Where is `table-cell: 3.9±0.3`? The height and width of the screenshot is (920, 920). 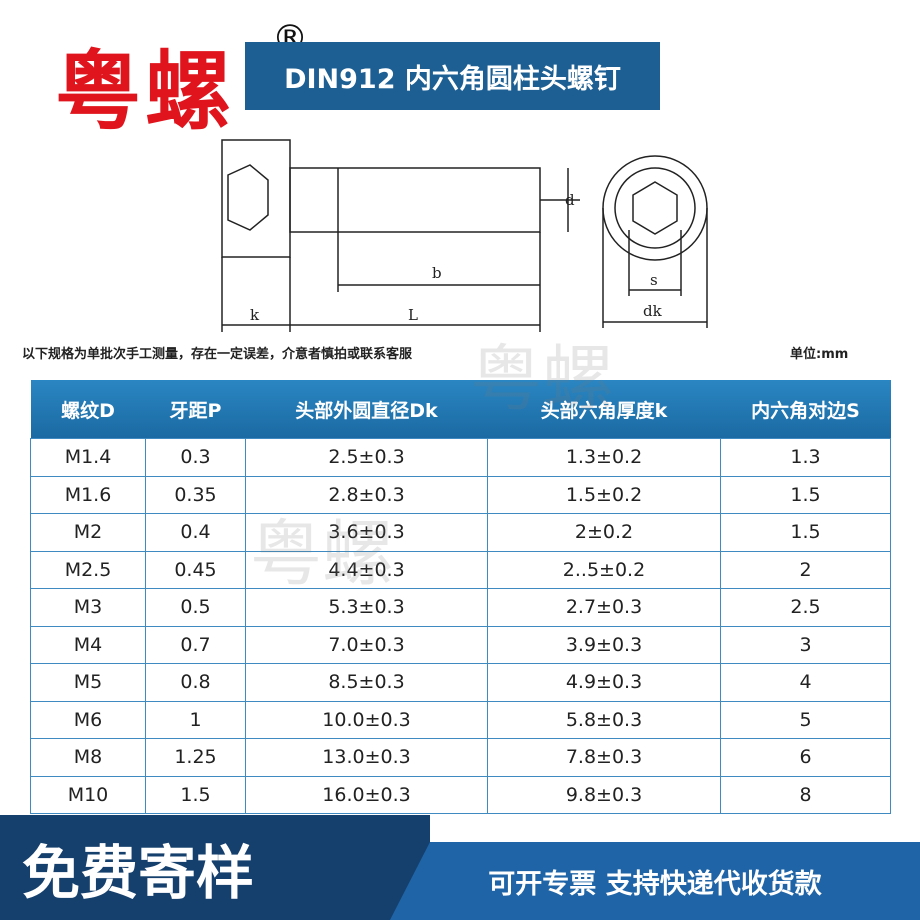 table-cell: 3.9±0.3 is located at coordinates (604, 644).